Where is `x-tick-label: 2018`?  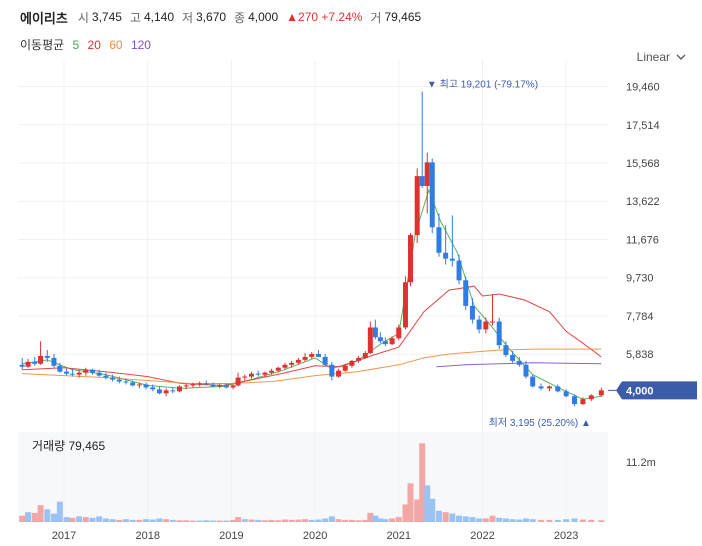 x-tick-label: 2018 is located at coordinates (147, 536).